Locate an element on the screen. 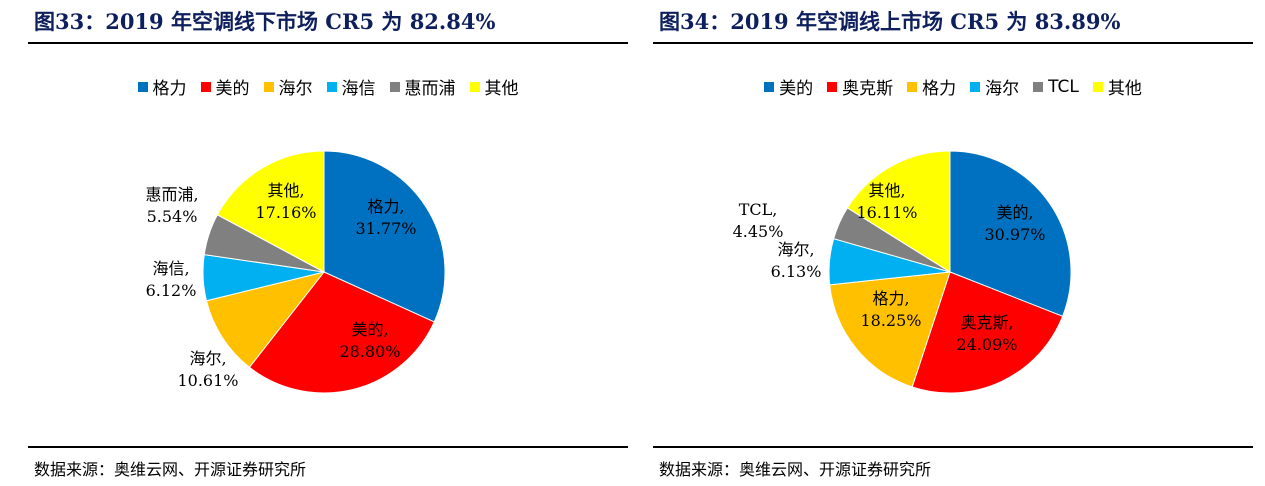 This screenshot has width=1265, height=486. figure-34-source: 数据来源：奥维云网、开源证券研究所 is located at coordinates (795, 469).